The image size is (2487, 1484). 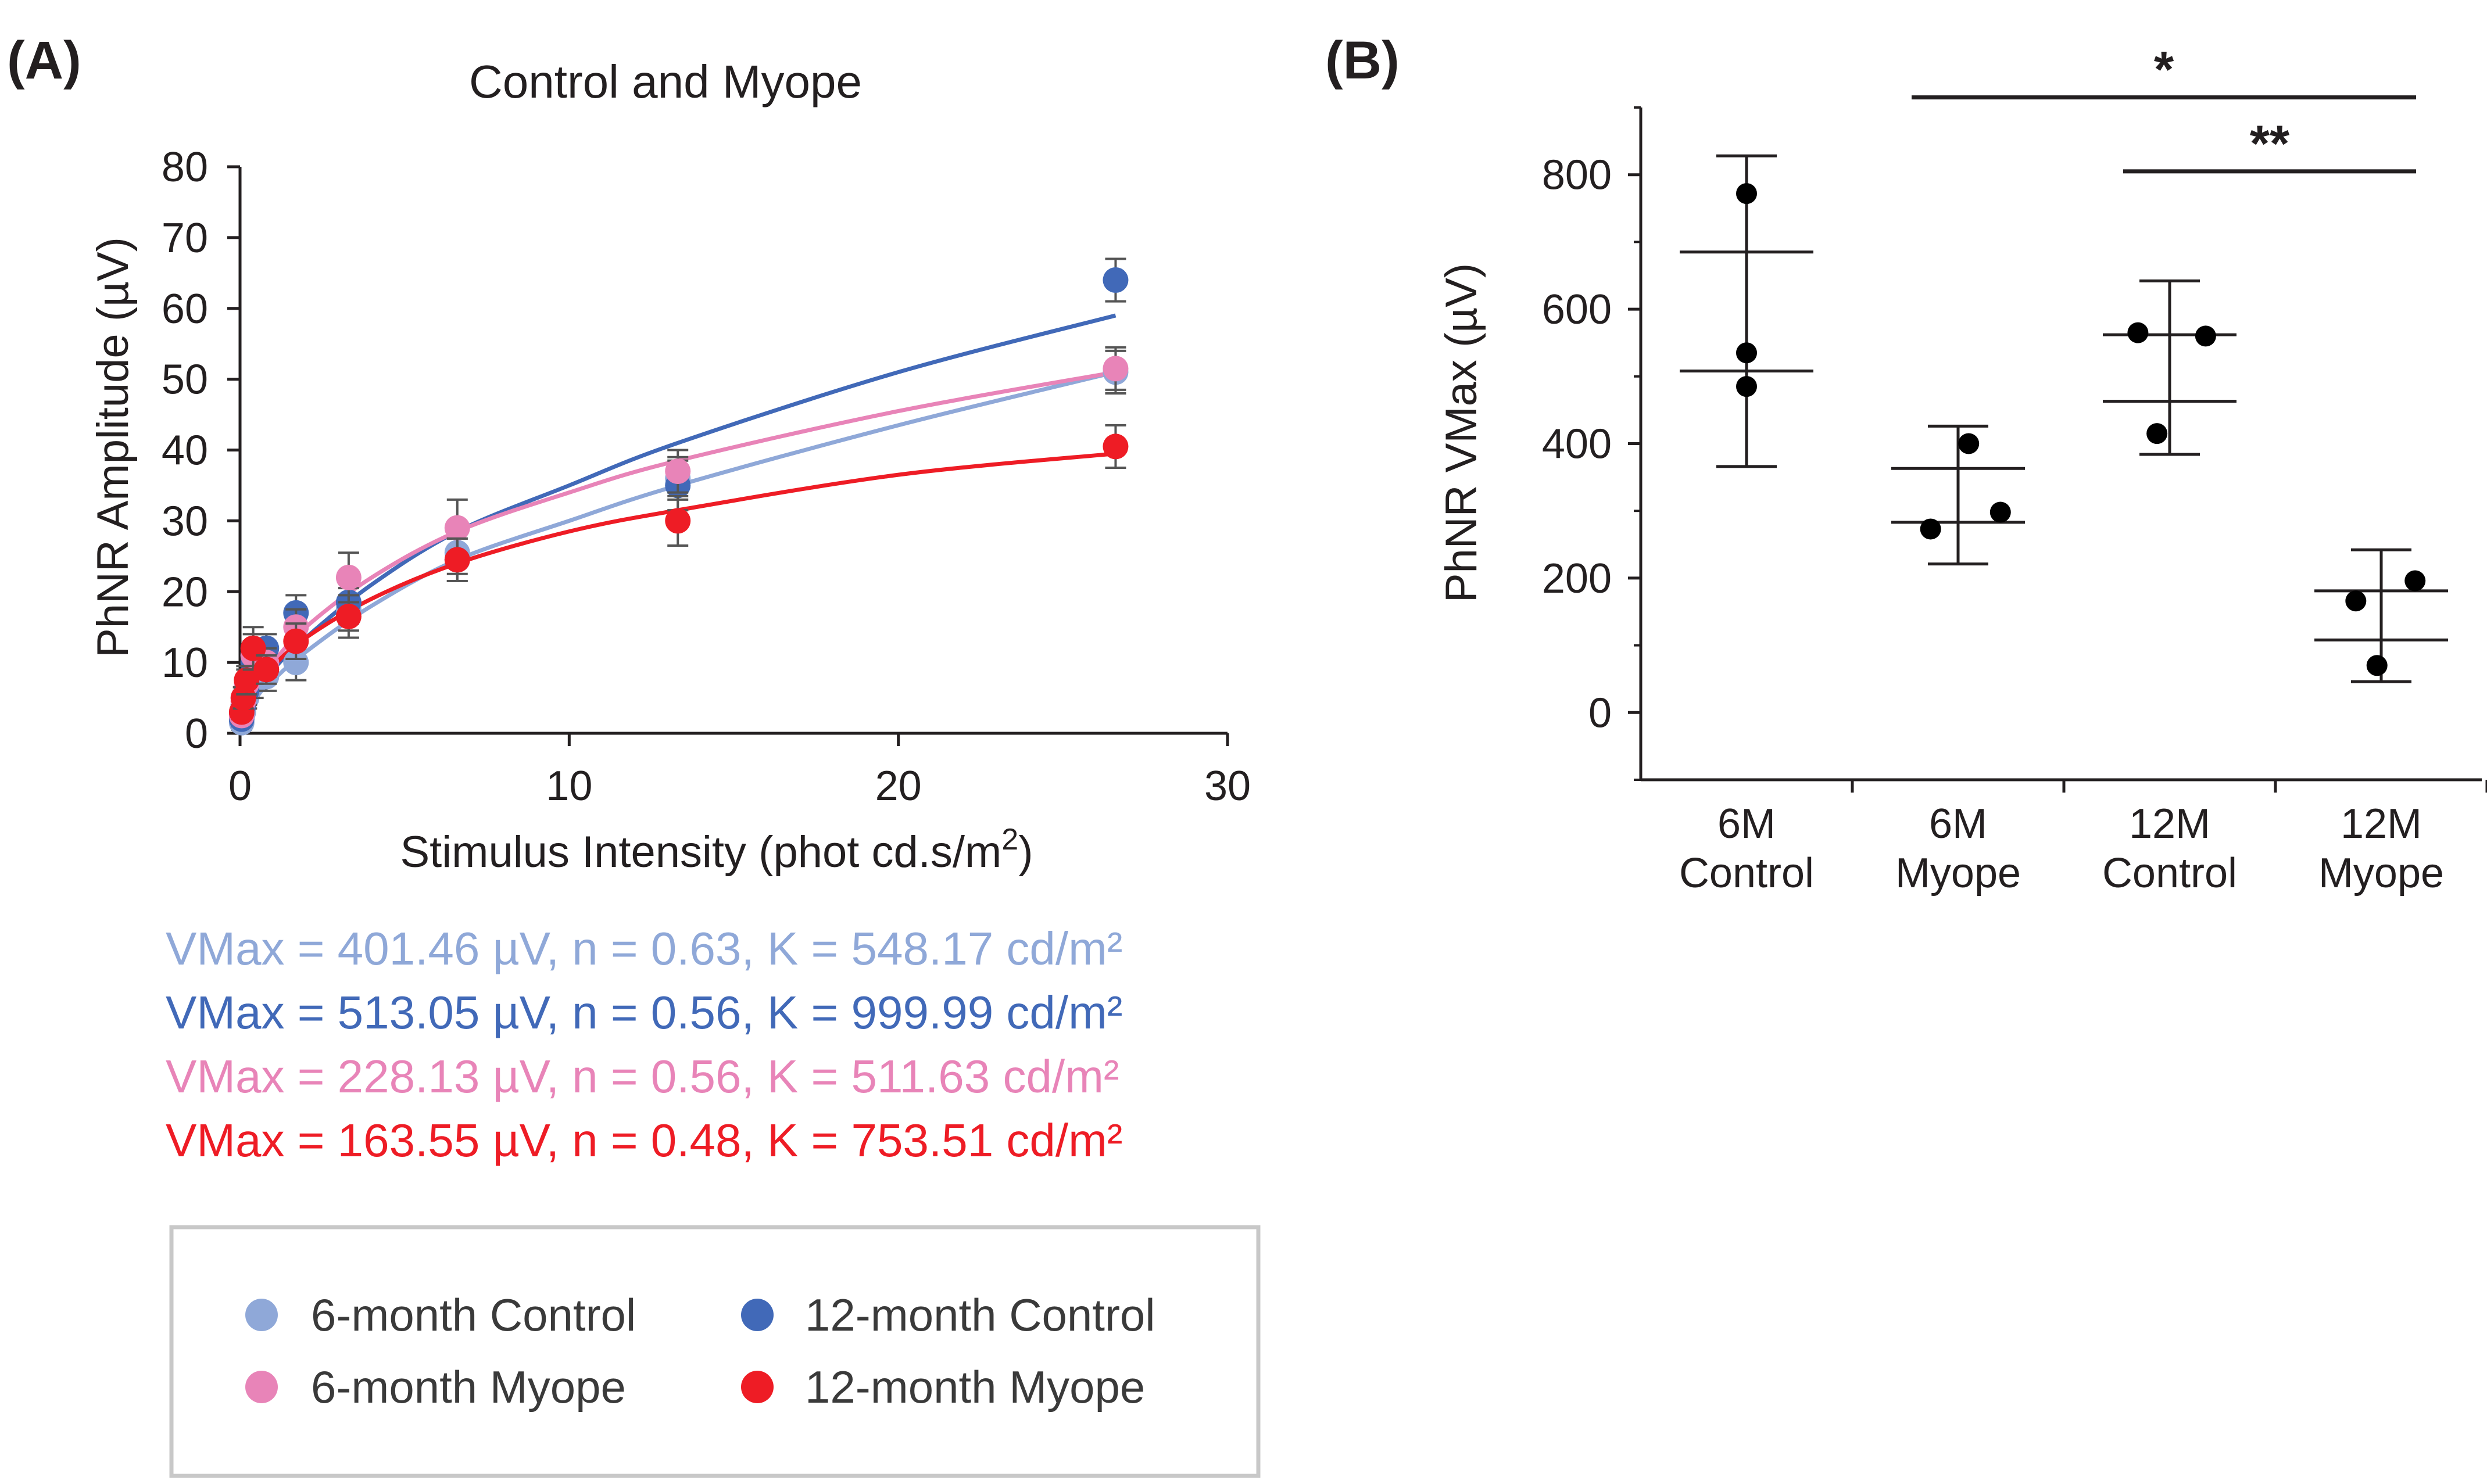 I want to click on chart-a-xlabel-main: Stimulus Intensity (phot cd.s/m, so click(x=701, y=852).